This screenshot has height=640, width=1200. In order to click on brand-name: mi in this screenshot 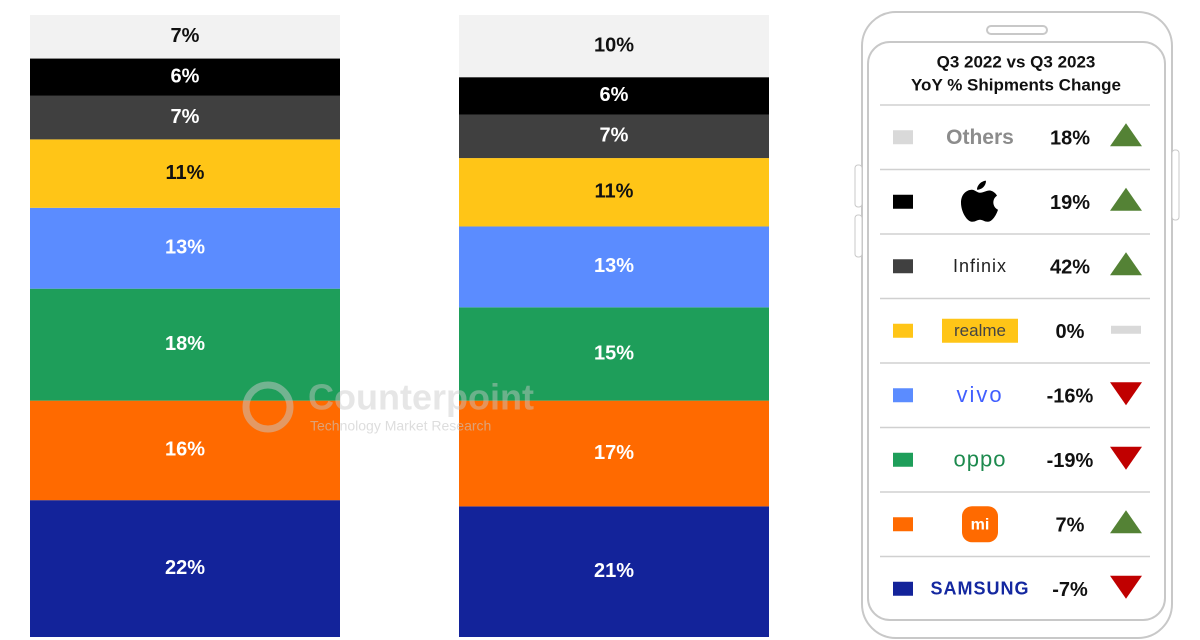, I will do `click(980, 524)`.